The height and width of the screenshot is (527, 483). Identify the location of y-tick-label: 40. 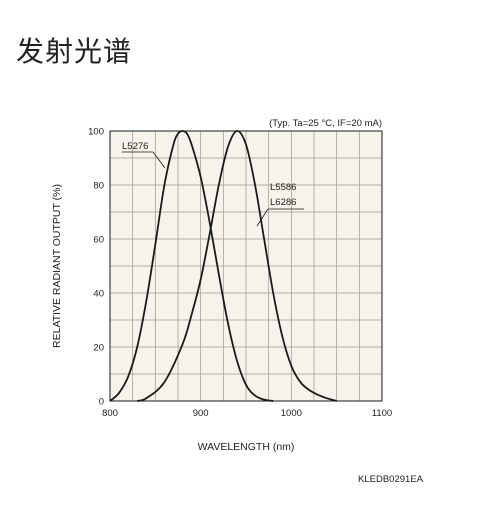
(98, 294).